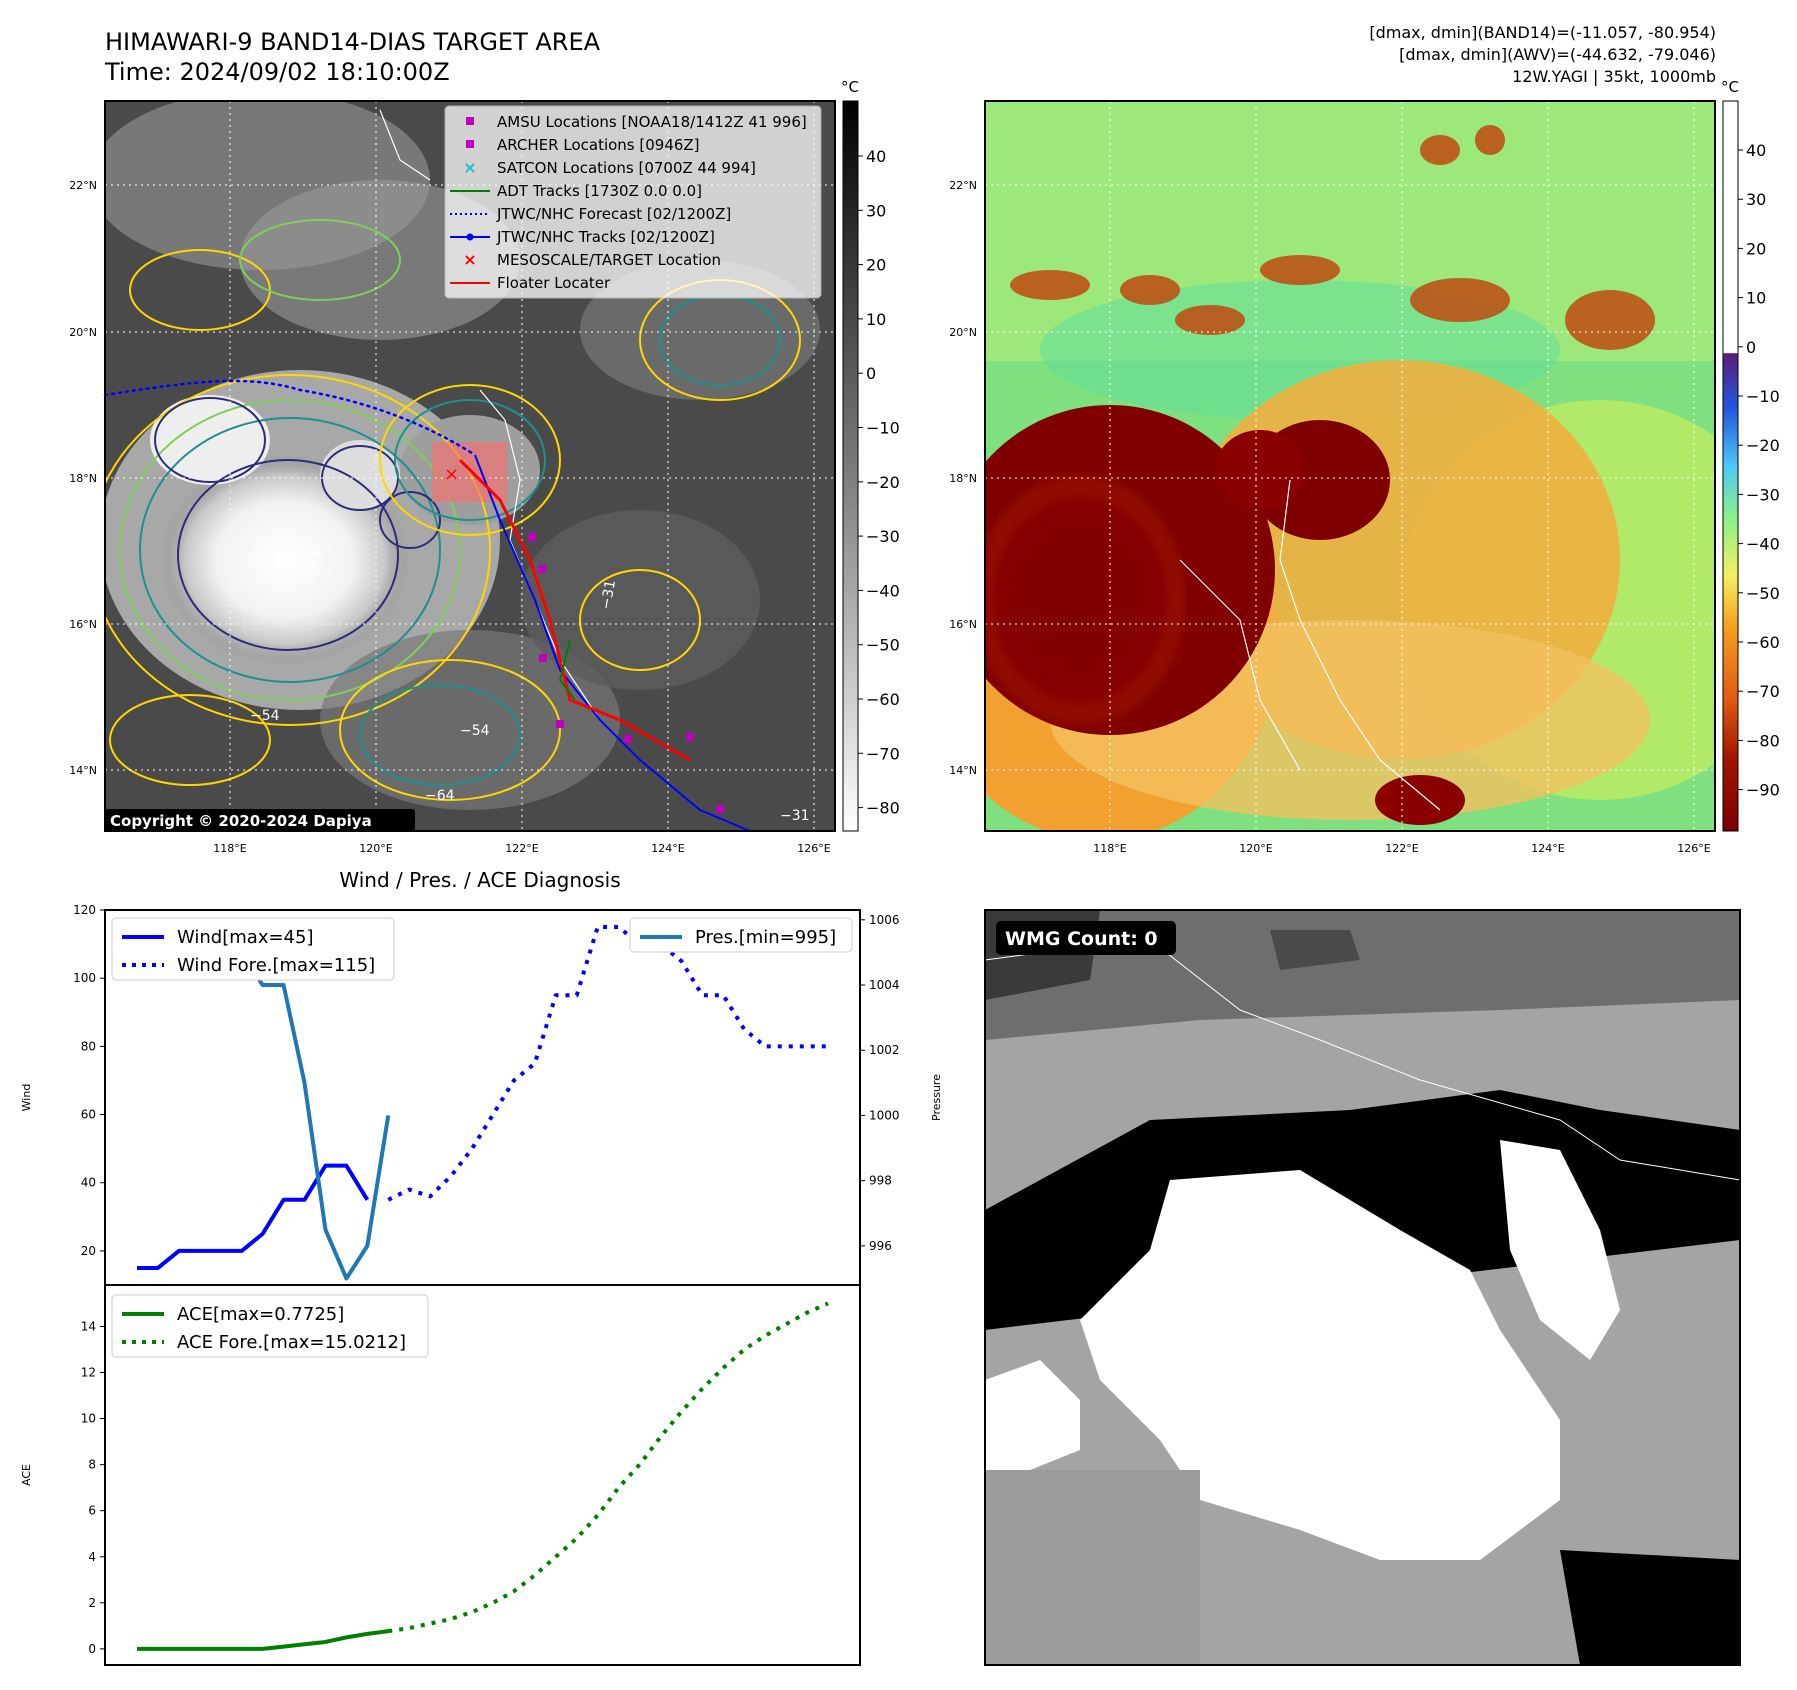 The height and width of the screenshot is (1690, 1797). I want to click on ace-chart-ytick-label: 14, so click(88, 1326).